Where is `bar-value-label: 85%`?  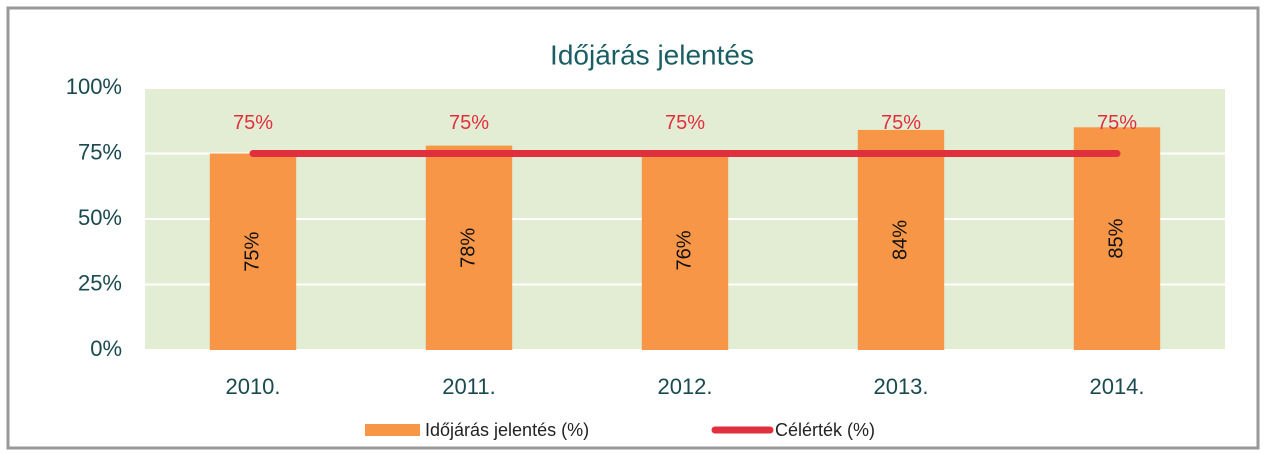
bar-value-label: 85% is located at coordinates (1116, 238).